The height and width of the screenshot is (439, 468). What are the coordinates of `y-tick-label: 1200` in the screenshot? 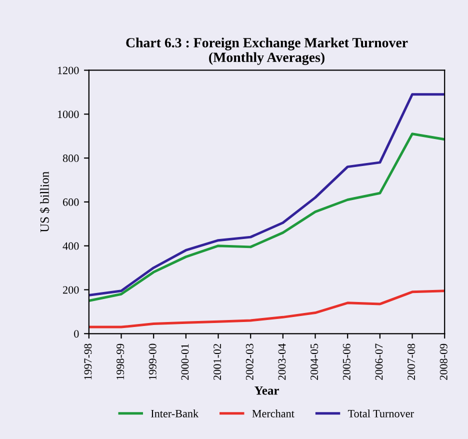 It's located at (68, 70).